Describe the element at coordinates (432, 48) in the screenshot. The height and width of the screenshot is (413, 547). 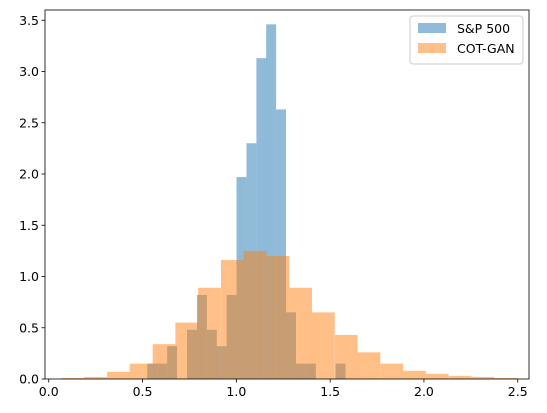
I see `legend-swatch-cotgan` at that location.